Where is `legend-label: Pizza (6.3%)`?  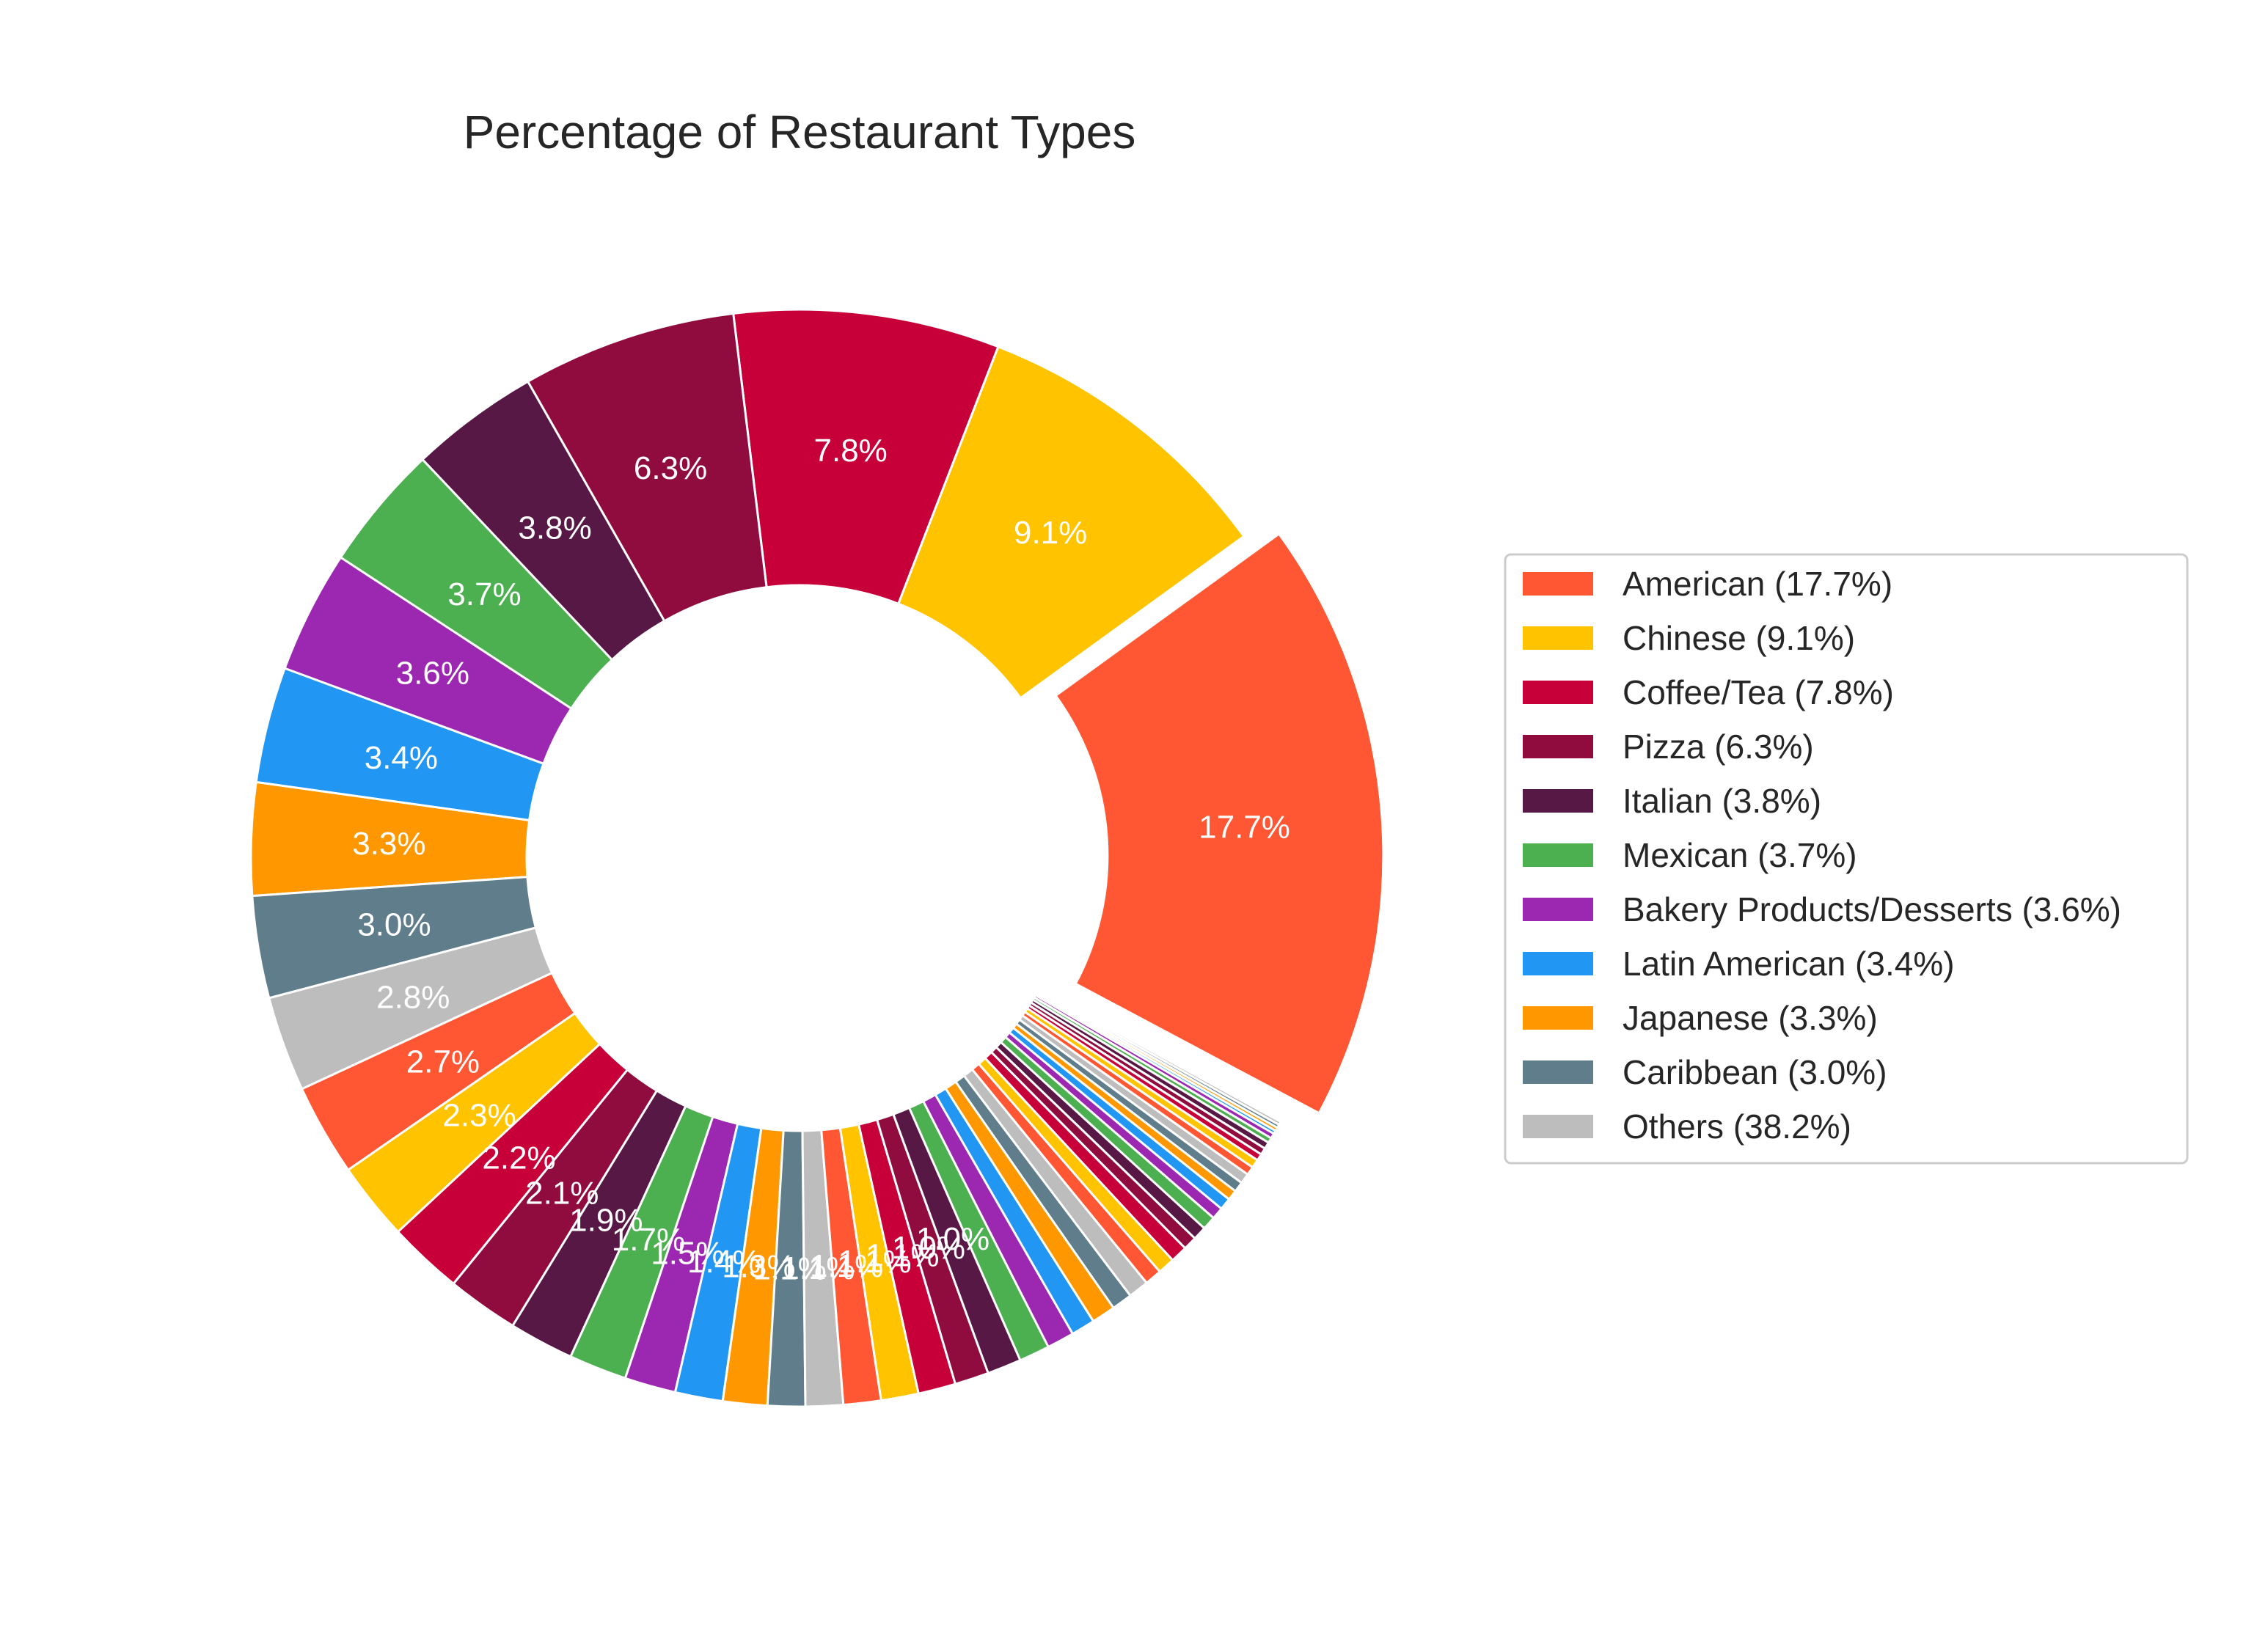 legend-label: Pizza (6.3%) is located at coordinates (1718, 747).